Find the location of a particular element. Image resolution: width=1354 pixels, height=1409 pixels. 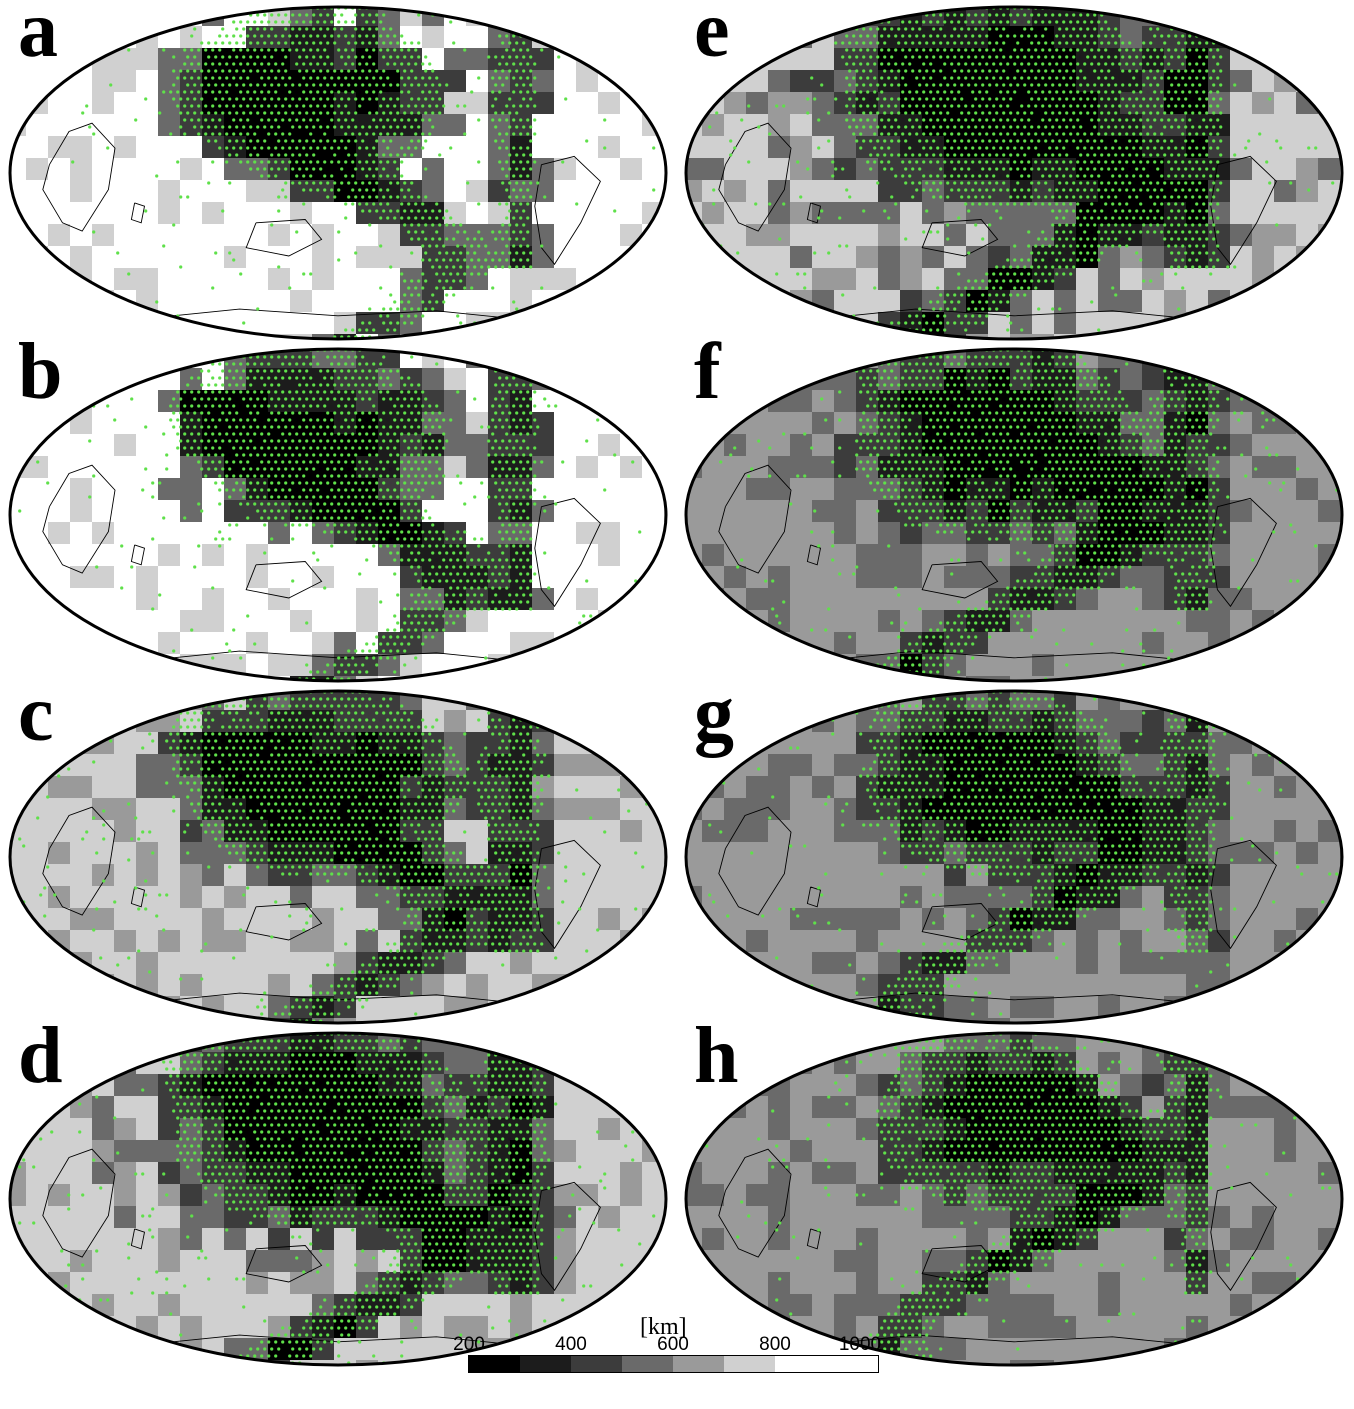

map-field is located at coordinates (338, 173).